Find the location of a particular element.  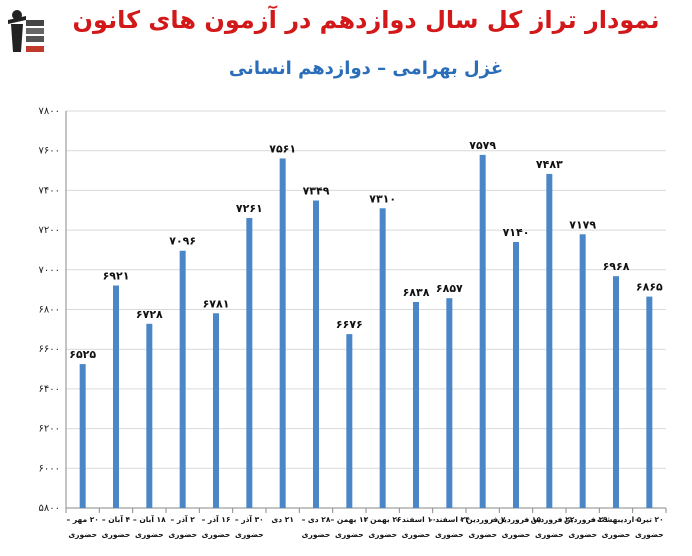

x-tick-label: ۱۲ بهمن – is located at coordinates (349, 519).